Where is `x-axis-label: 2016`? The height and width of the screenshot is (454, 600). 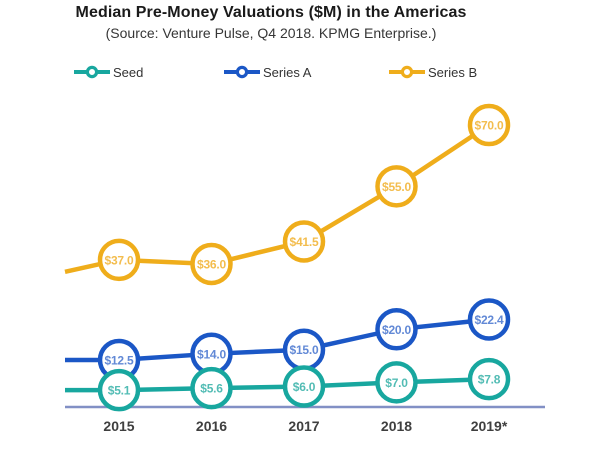
x-axis-label: 2016 is located at coordinates (211, 426).